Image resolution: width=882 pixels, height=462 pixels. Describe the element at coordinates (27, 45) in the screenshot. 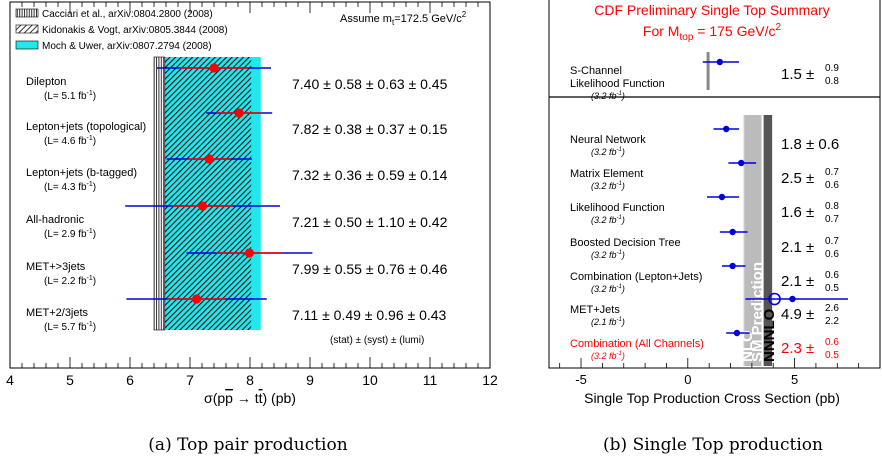

I see `legend-swatch-moch` at that location.